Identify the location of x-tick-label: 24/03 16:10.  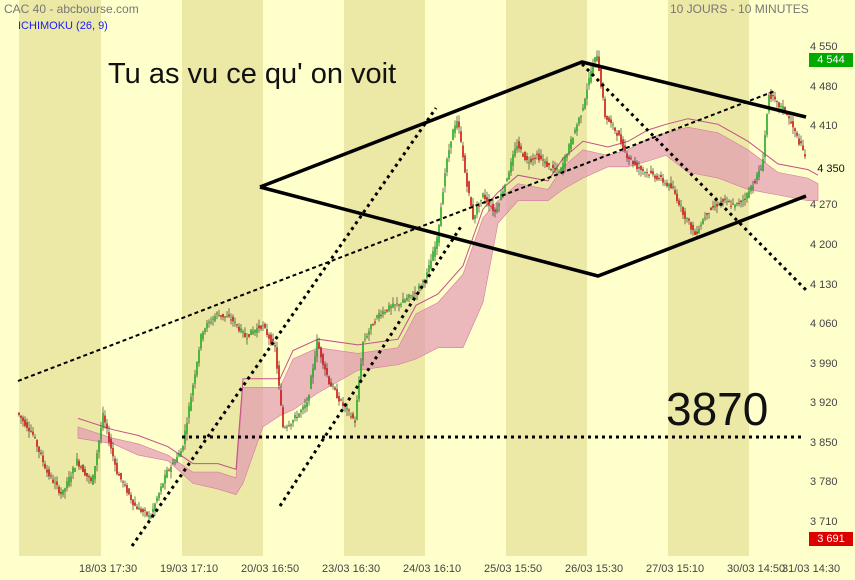
(432, 569).